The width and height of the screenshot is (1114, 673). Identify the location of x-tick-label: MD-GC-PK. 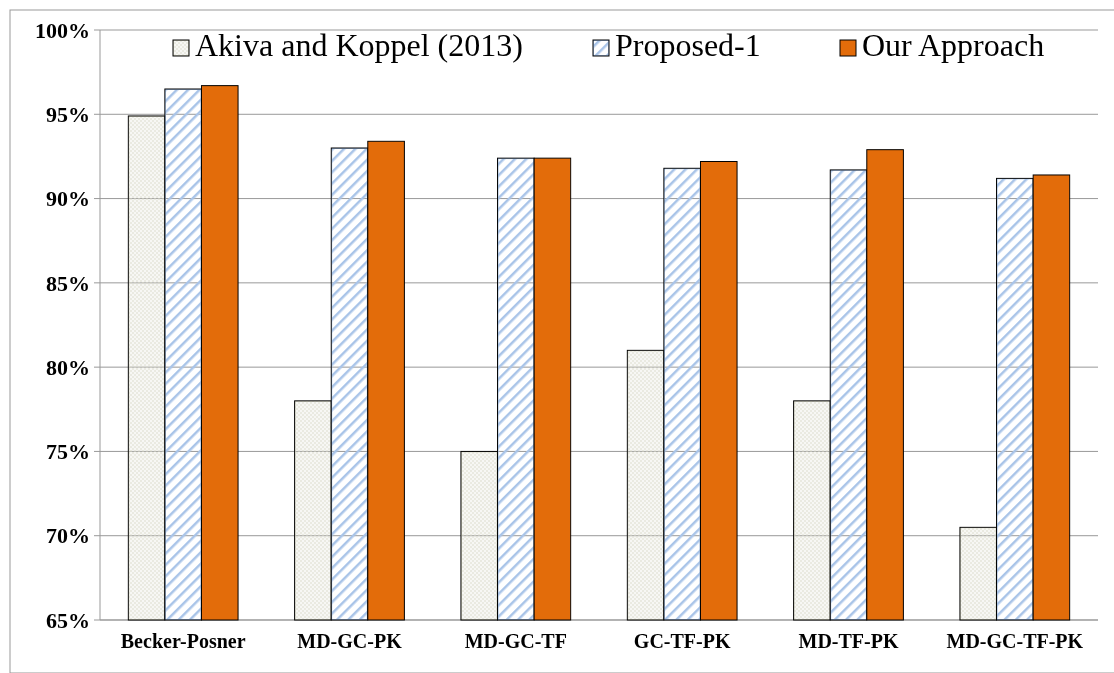
(350, 641).